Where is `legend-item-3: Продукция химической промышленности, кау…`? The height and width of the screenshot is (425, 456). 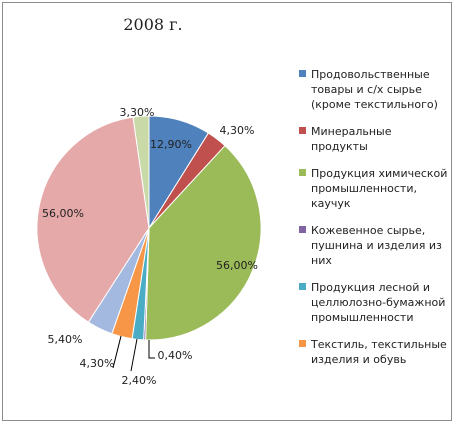
legend-item-3: Продукция химической промышленности, кау… is located at coordinates (374, 188).